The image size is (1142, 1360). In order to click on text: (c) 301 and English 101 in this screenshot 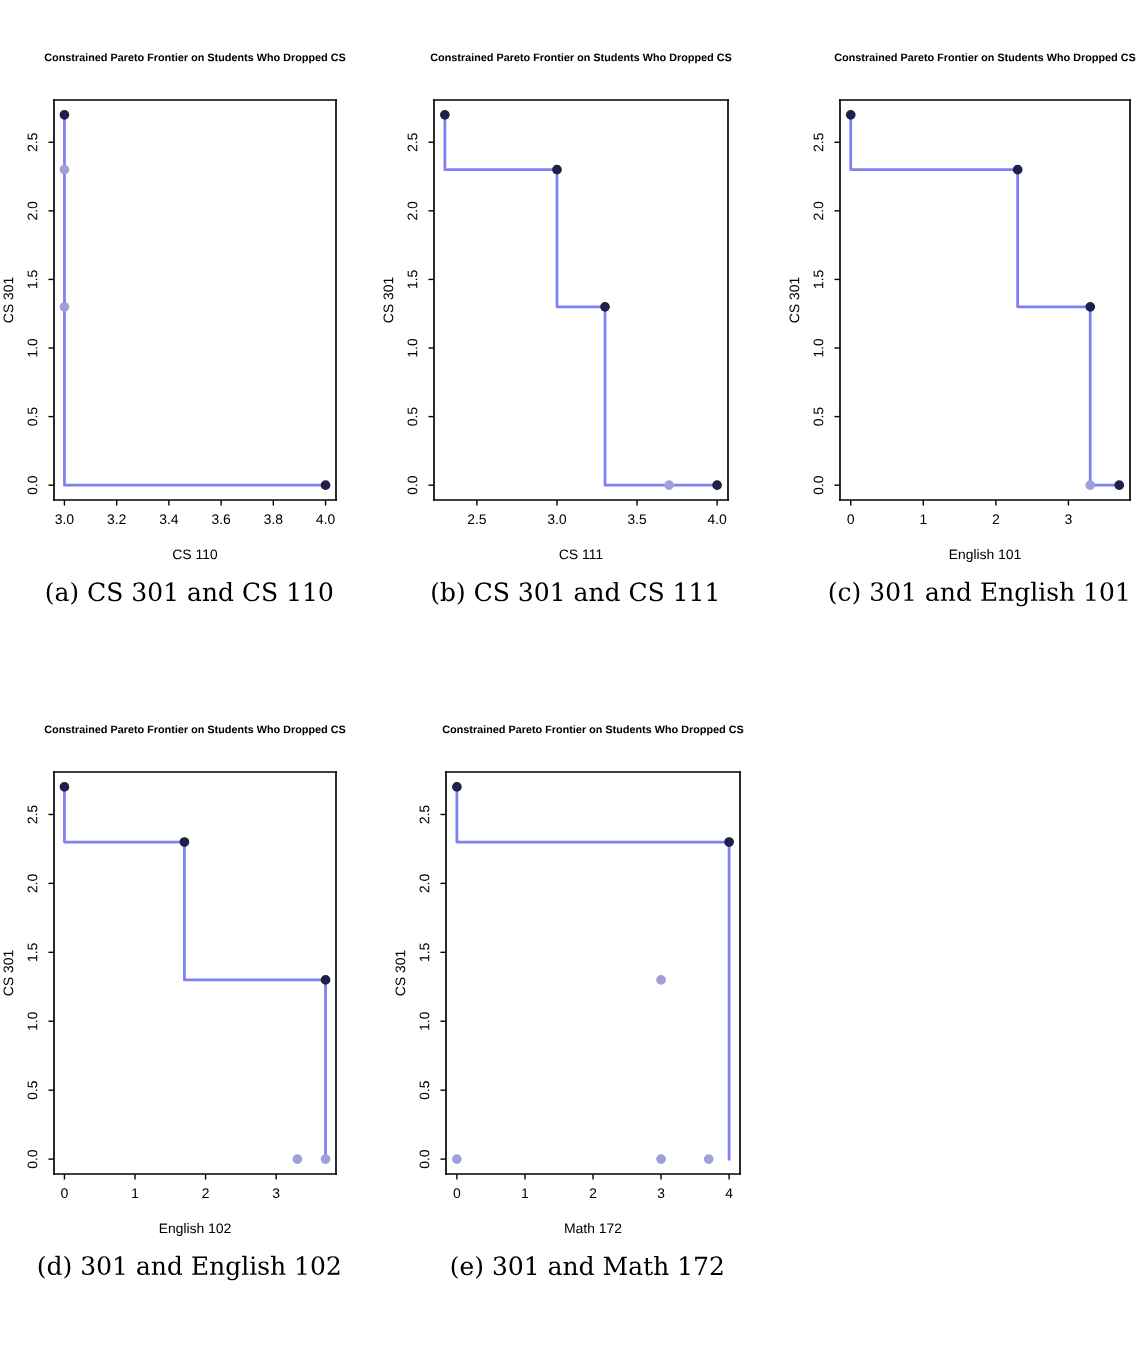, I will do `click(978, 594)`.